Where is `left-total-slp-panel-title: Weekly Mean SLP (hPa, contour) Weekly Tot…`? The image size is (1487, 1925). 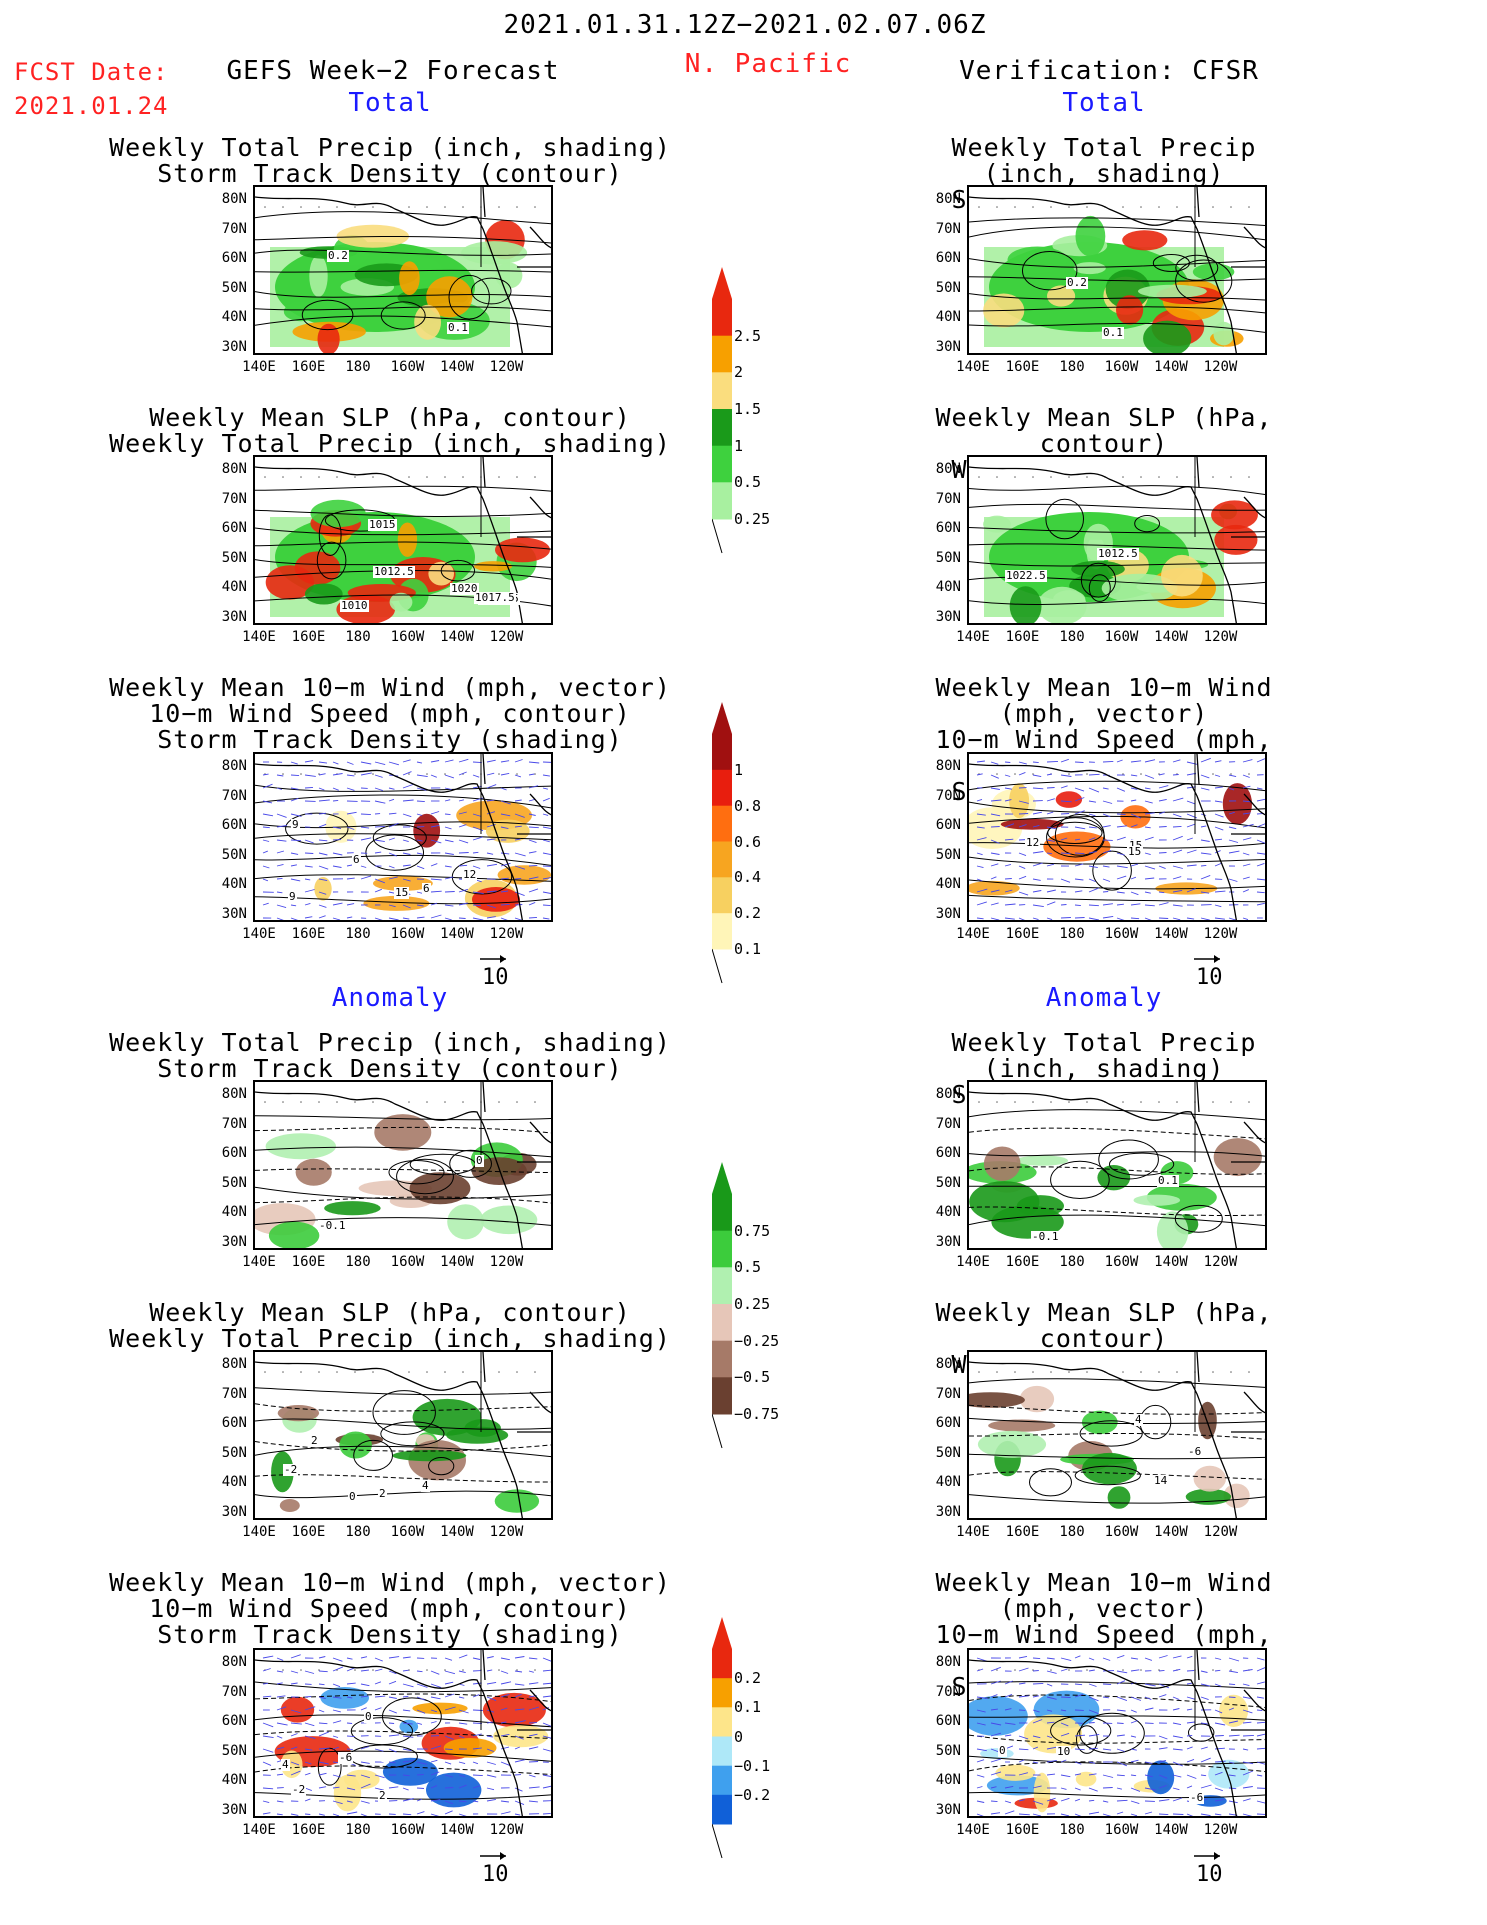 left-total-slp-panel-title: Weekly Mean SLP (hPa, contour) Weekly Tot… is located at coordinates (390, 431).